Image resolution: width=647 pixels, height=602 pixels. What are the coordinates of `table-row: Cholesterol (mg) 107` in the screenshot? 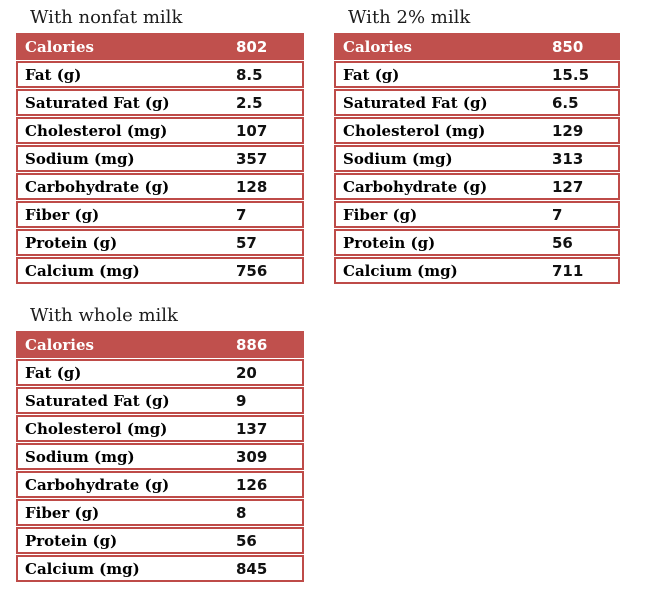 It's located at (160, 130).